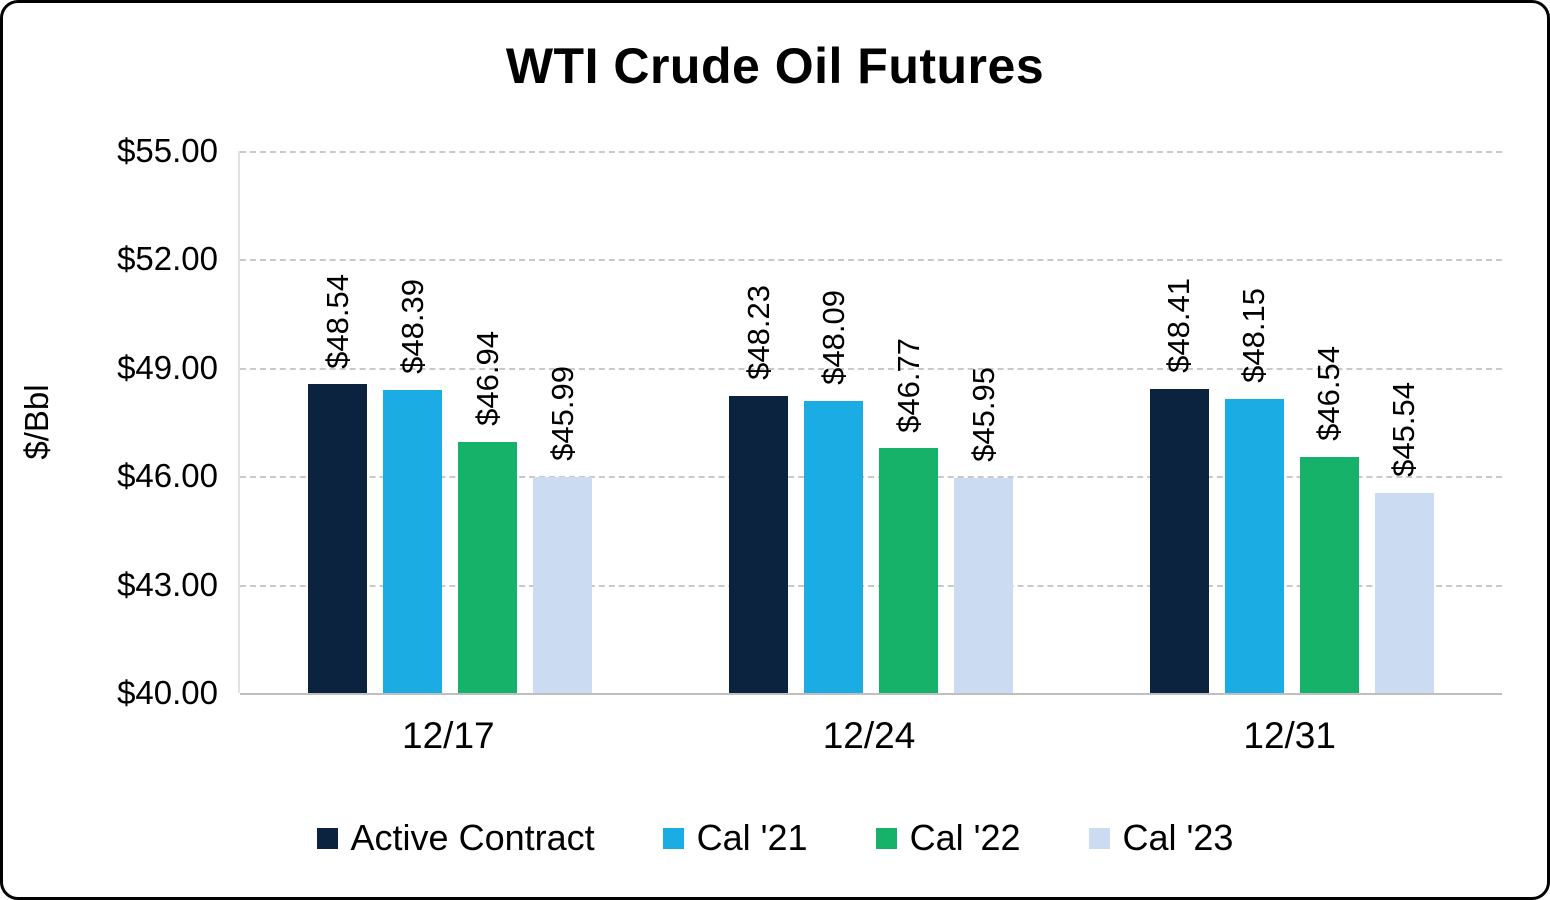 Image resolution: width=1550 pixels, height=900 pixels. I want to click on x-axis-label: 12/17, so click(448, 735).